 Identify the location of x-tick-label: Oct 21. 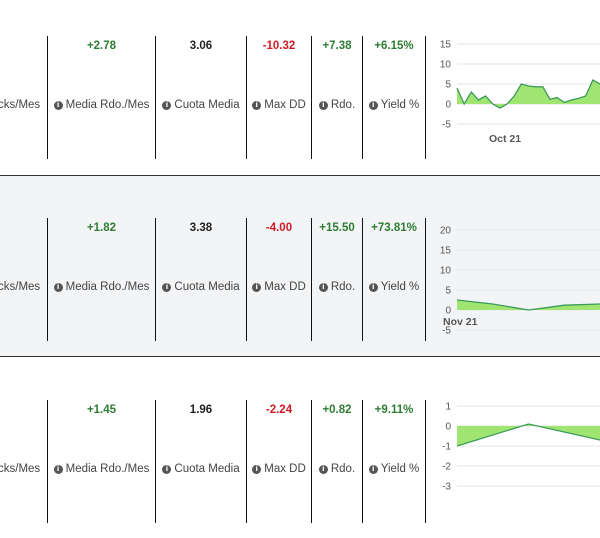
(505, 139).